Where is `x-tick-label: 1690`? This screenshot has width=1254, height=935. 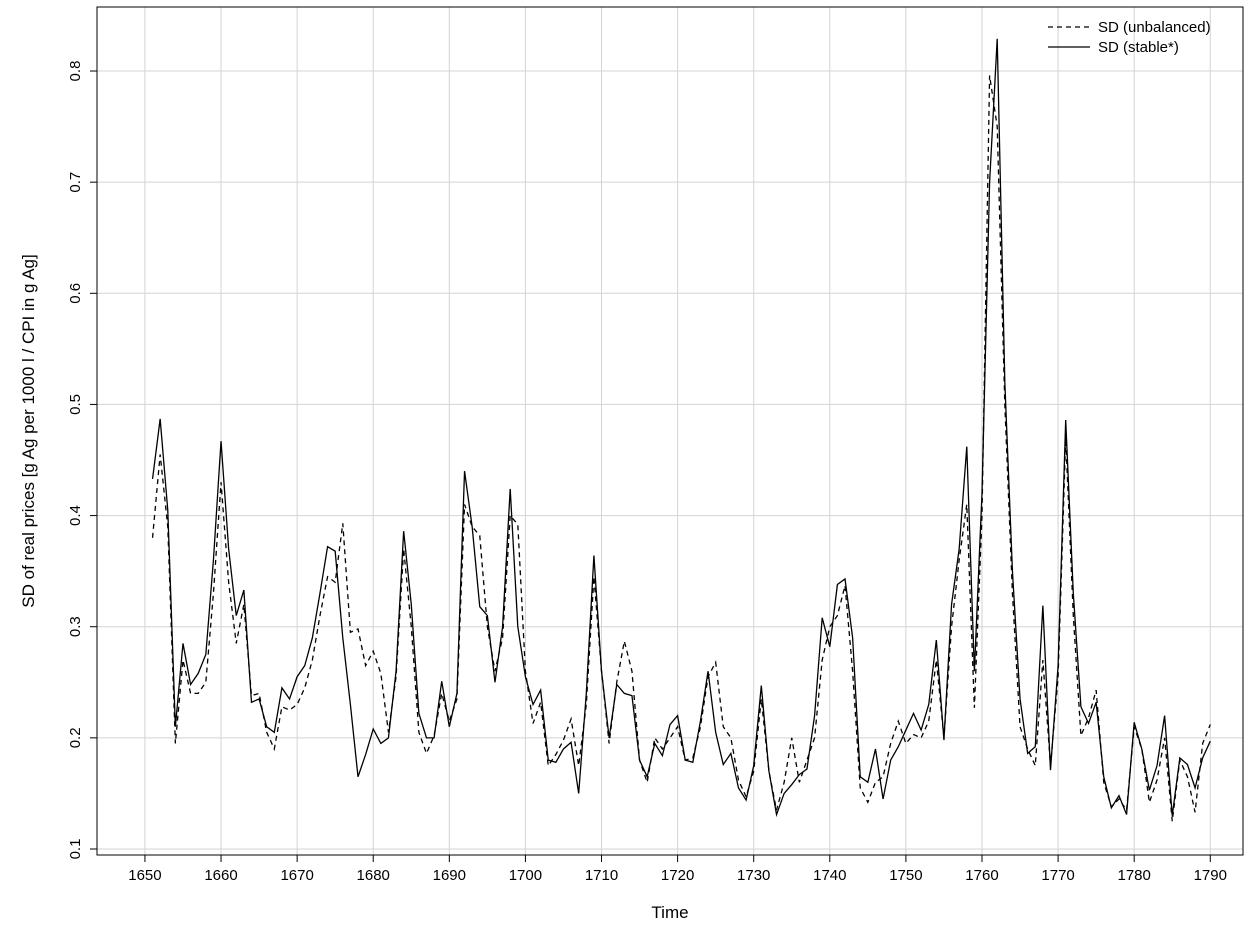
x-tick-label: 1690 is located at coordinates (449, 875).